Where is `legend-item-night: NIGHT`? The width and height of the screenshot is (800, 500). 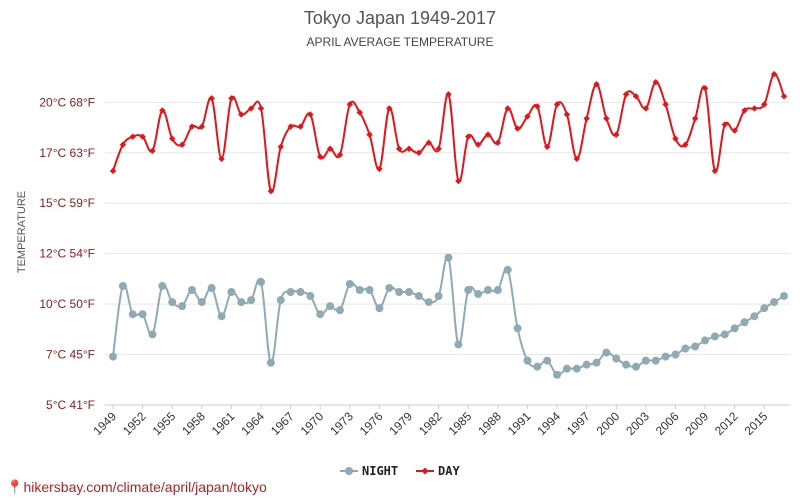 legend-item-night: NIGHT is located at coordinates (369, 471).